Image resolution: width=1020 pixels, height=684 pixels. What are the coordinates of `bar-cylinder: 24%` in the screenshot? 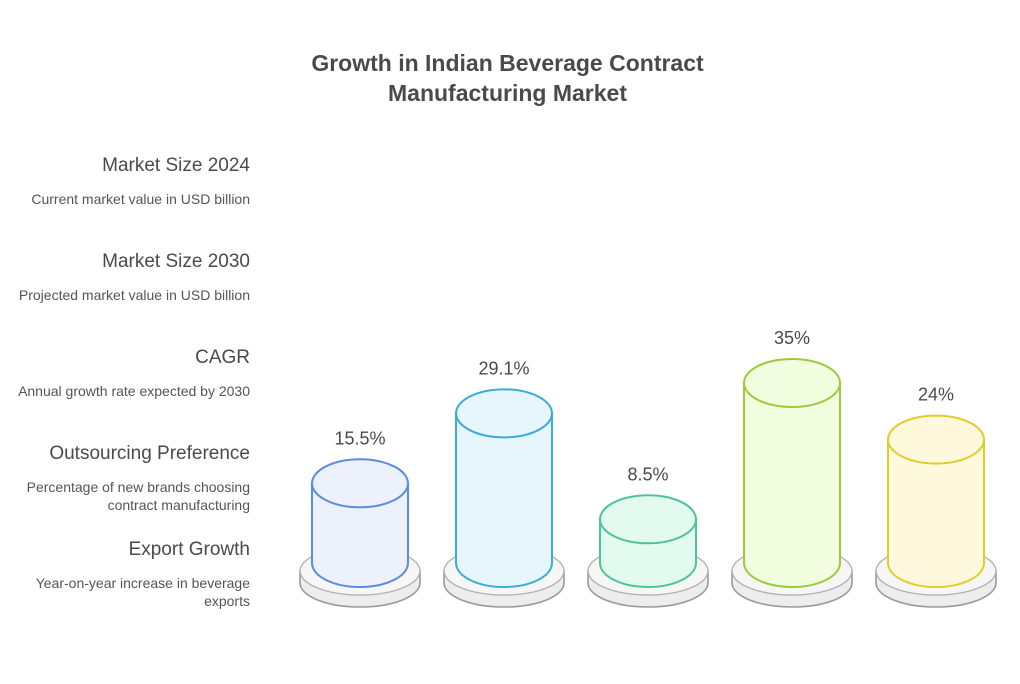 It's located at (936, 496).